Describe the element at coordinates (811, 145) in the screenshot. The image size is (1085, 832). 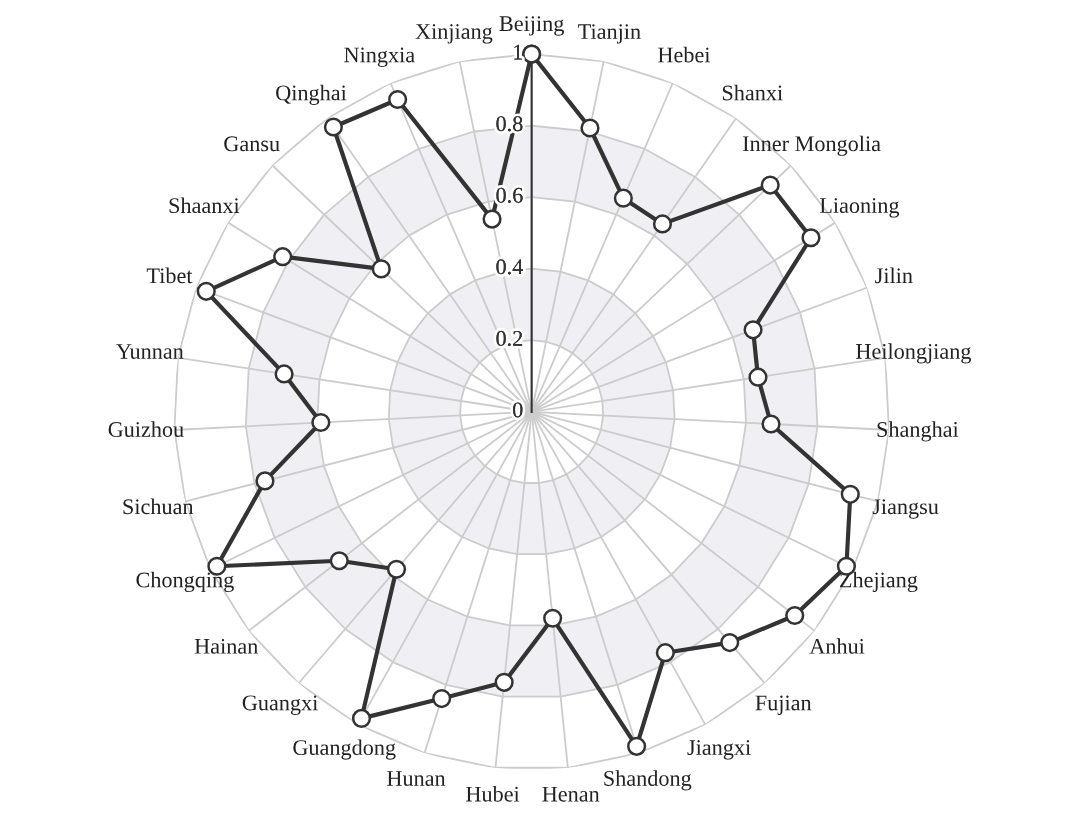
I see `spoke-label: Inner Mongolia` at that location.